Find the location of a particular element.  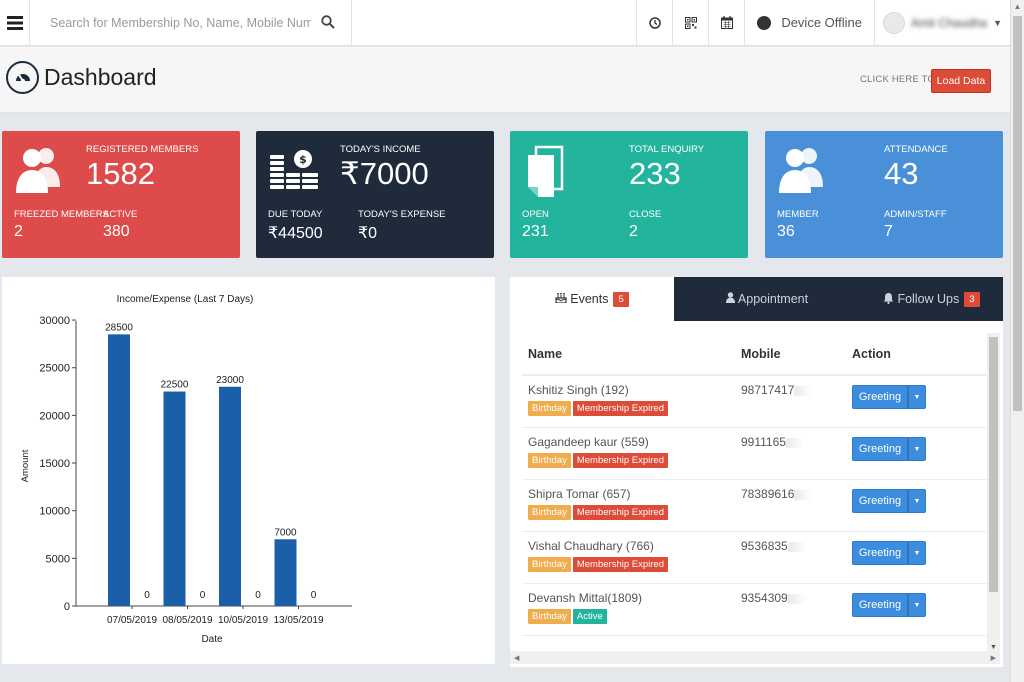

card-sub2-value: 7 is located at coordinates (888, 231).